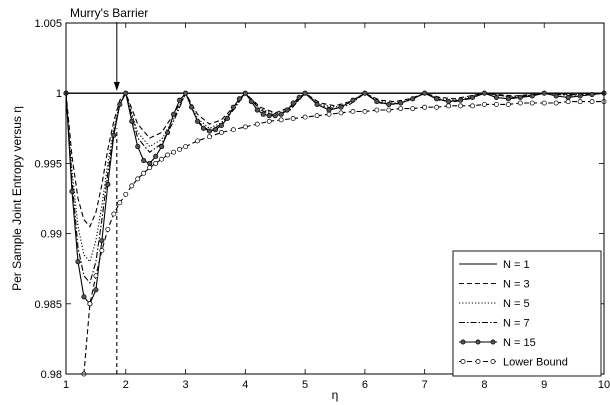  I want to click on legend-label-0: N = 1, so click(516, 265).